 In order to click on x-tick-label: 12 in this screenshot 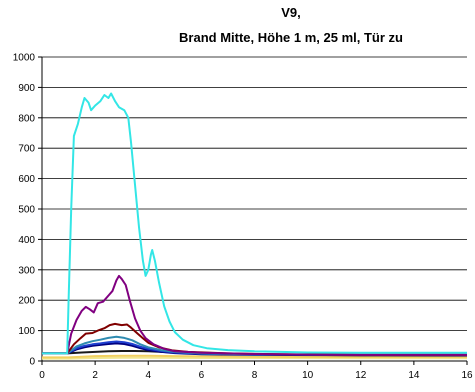, I will do `click(361, 375)`.